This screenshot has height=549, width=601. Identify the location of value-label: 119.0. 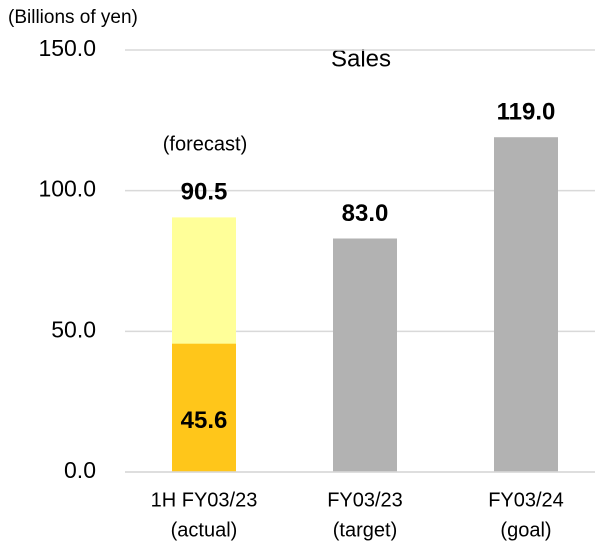
(526, 112).